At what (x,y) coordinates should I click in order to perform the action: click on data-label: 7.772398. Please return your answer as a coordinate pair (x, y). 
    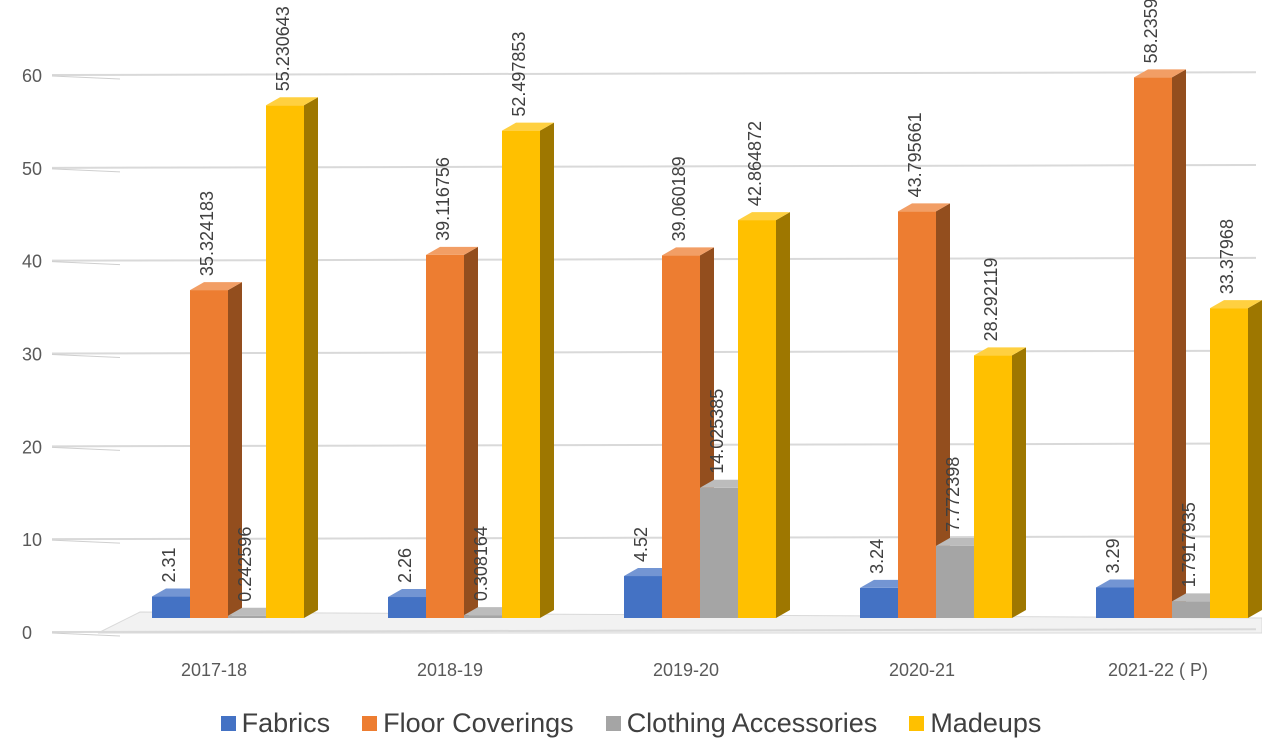
    Looking at the image, I should click on (953, 494).